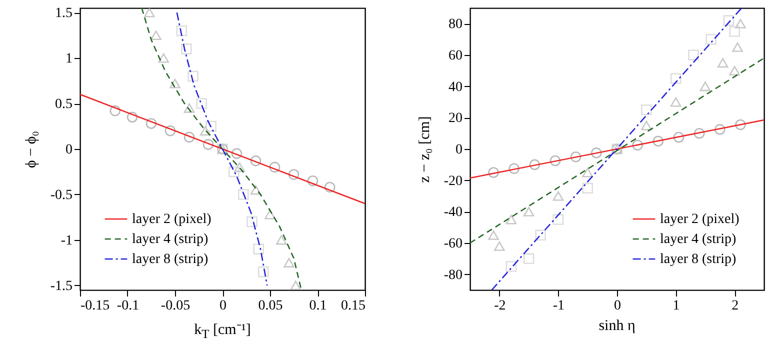 This screenshot has width=772, height=354. What do you see at coordinates (31, 149) in the screenshot?
I see `y-axis-title: ϕ − ϕ₀` at bounding box center [31, 149].